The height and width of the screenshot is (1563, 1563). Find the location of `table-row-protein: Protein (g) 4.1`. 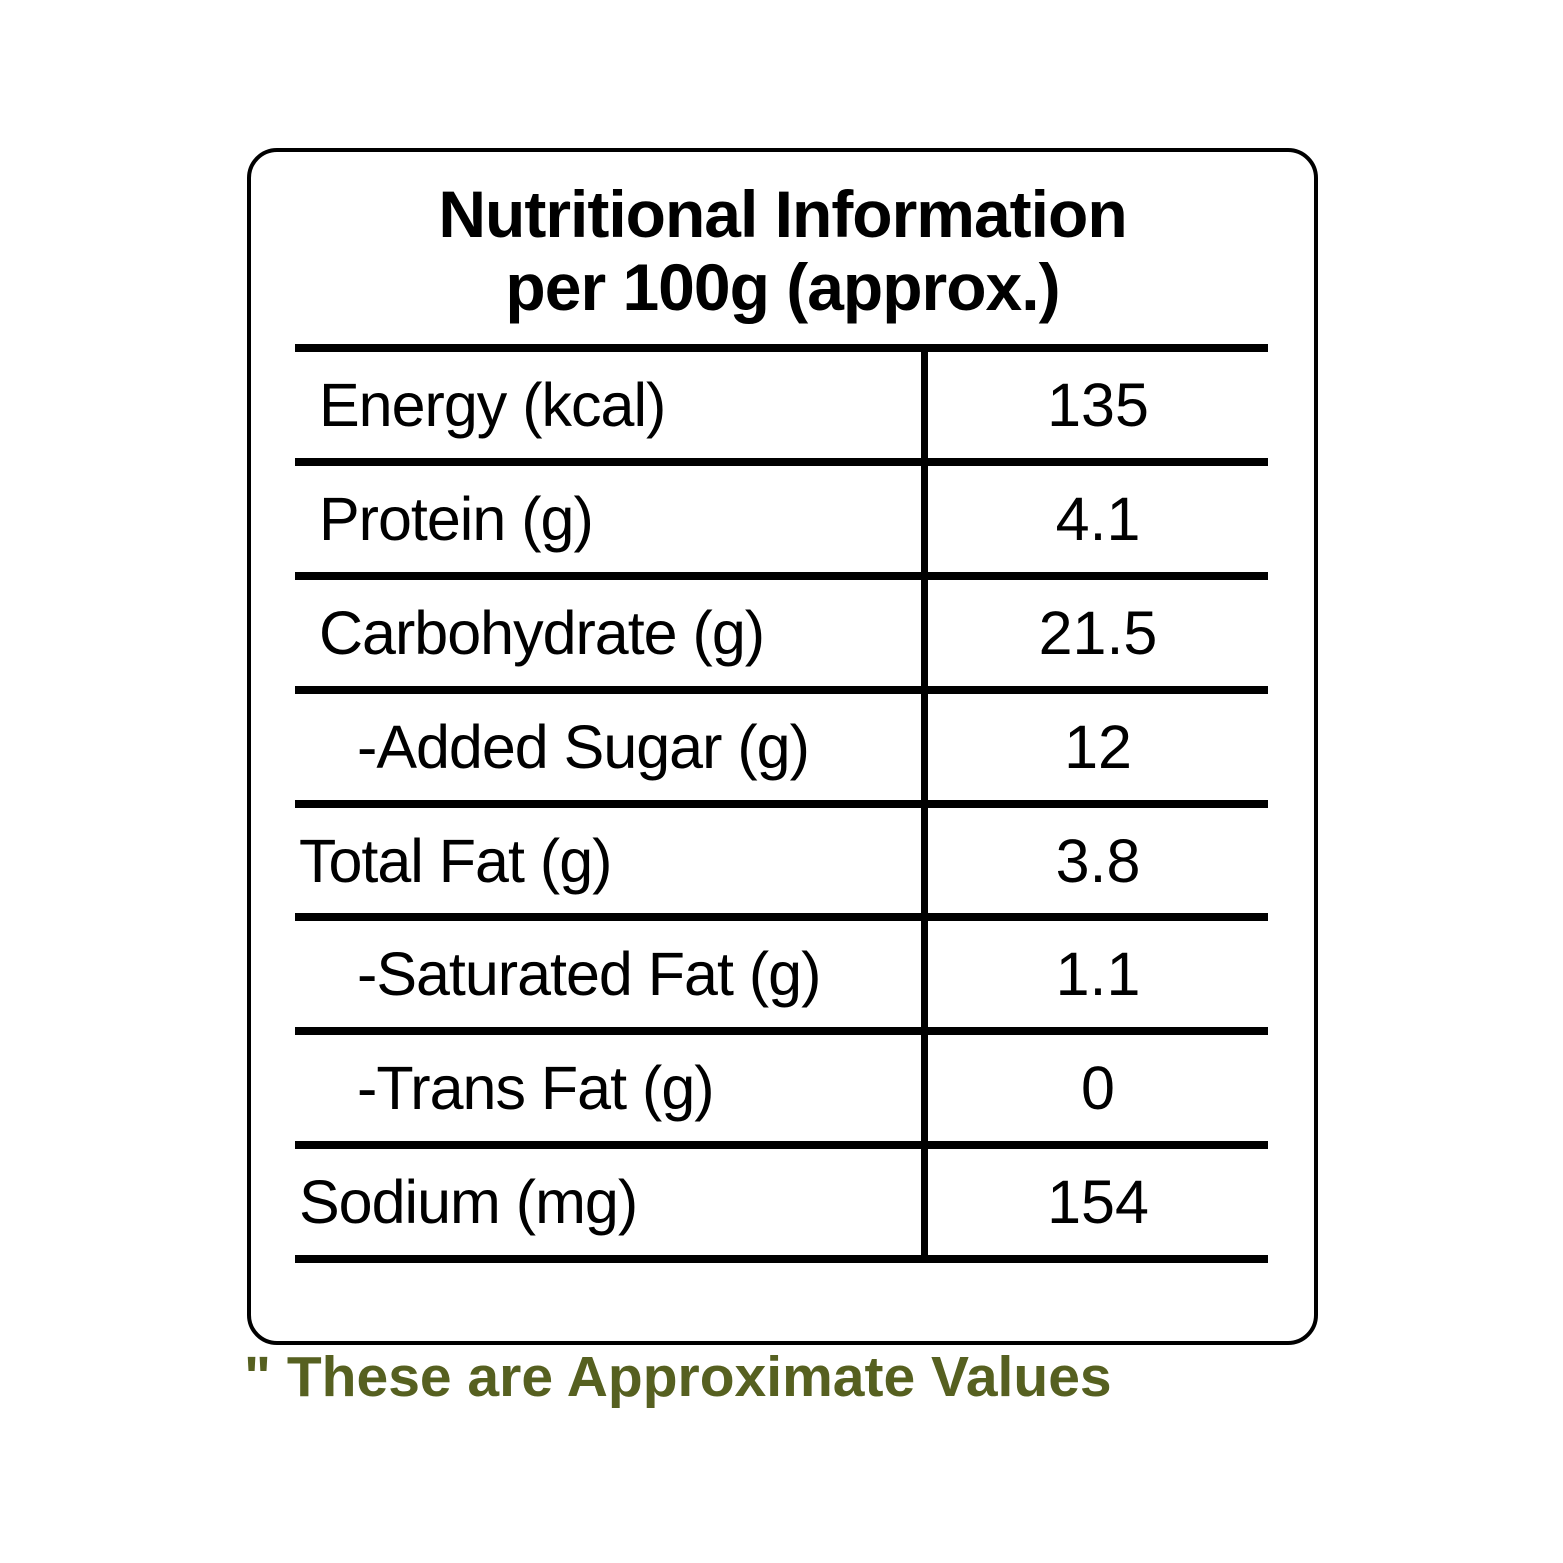

table-row-protein: Protein (g) 4.1 is located at coordinates (781, 522).